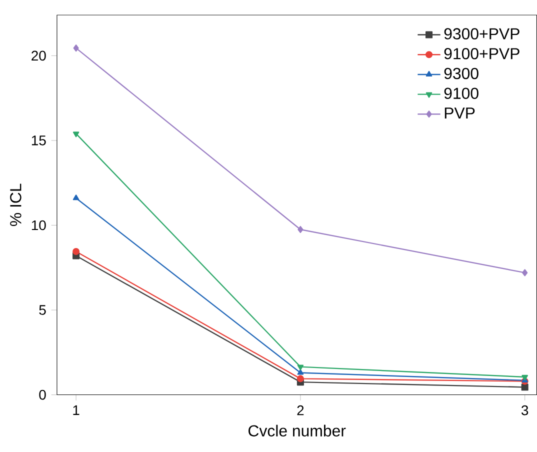  Describe the element at coordinates (461, 94) in the screenshot. I see `legend-label: 9100` at that location.